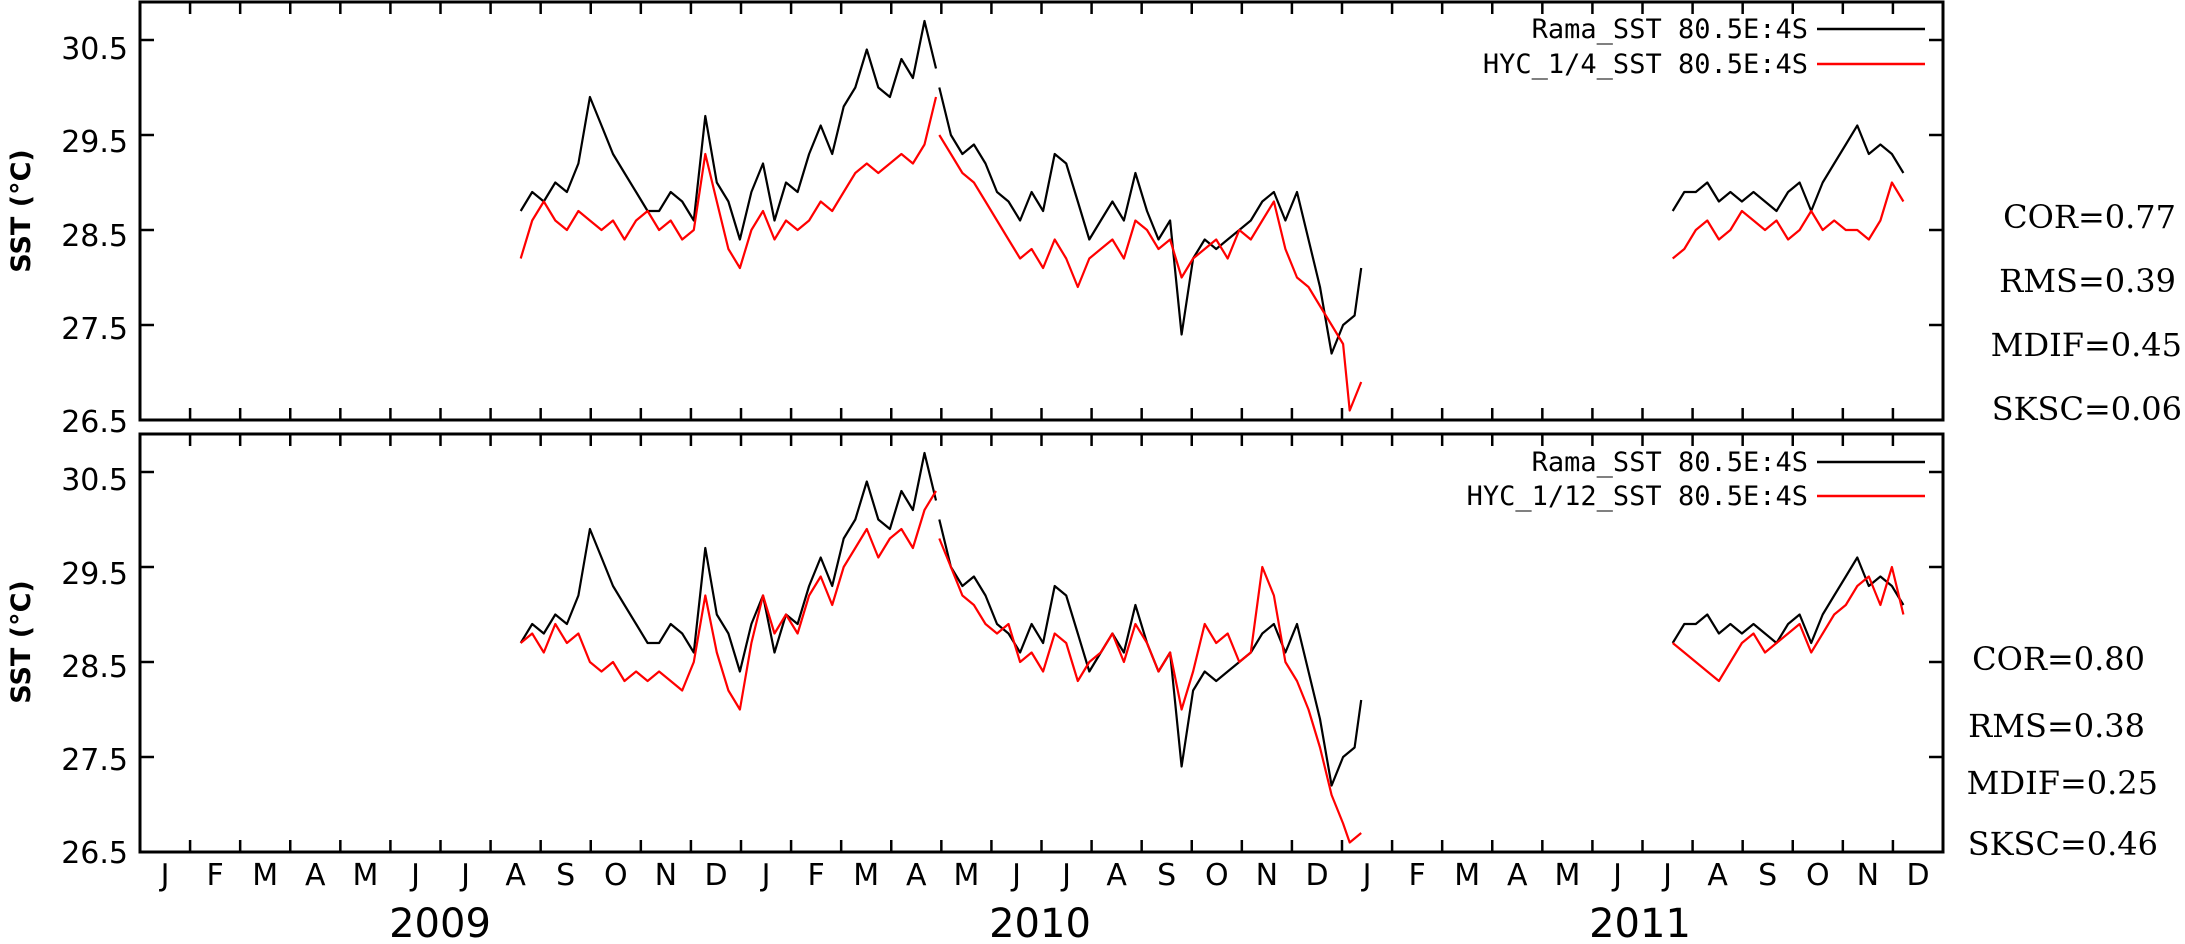 Image resolution: width=2185 pixels, height=944 pixels. Describe the element at coordinates (2062, 751) in the screenshot. I see `stats-bottom: COR=0.80 RMS=0.38 MDIF=0.25 SKSC=0.46` at that location.